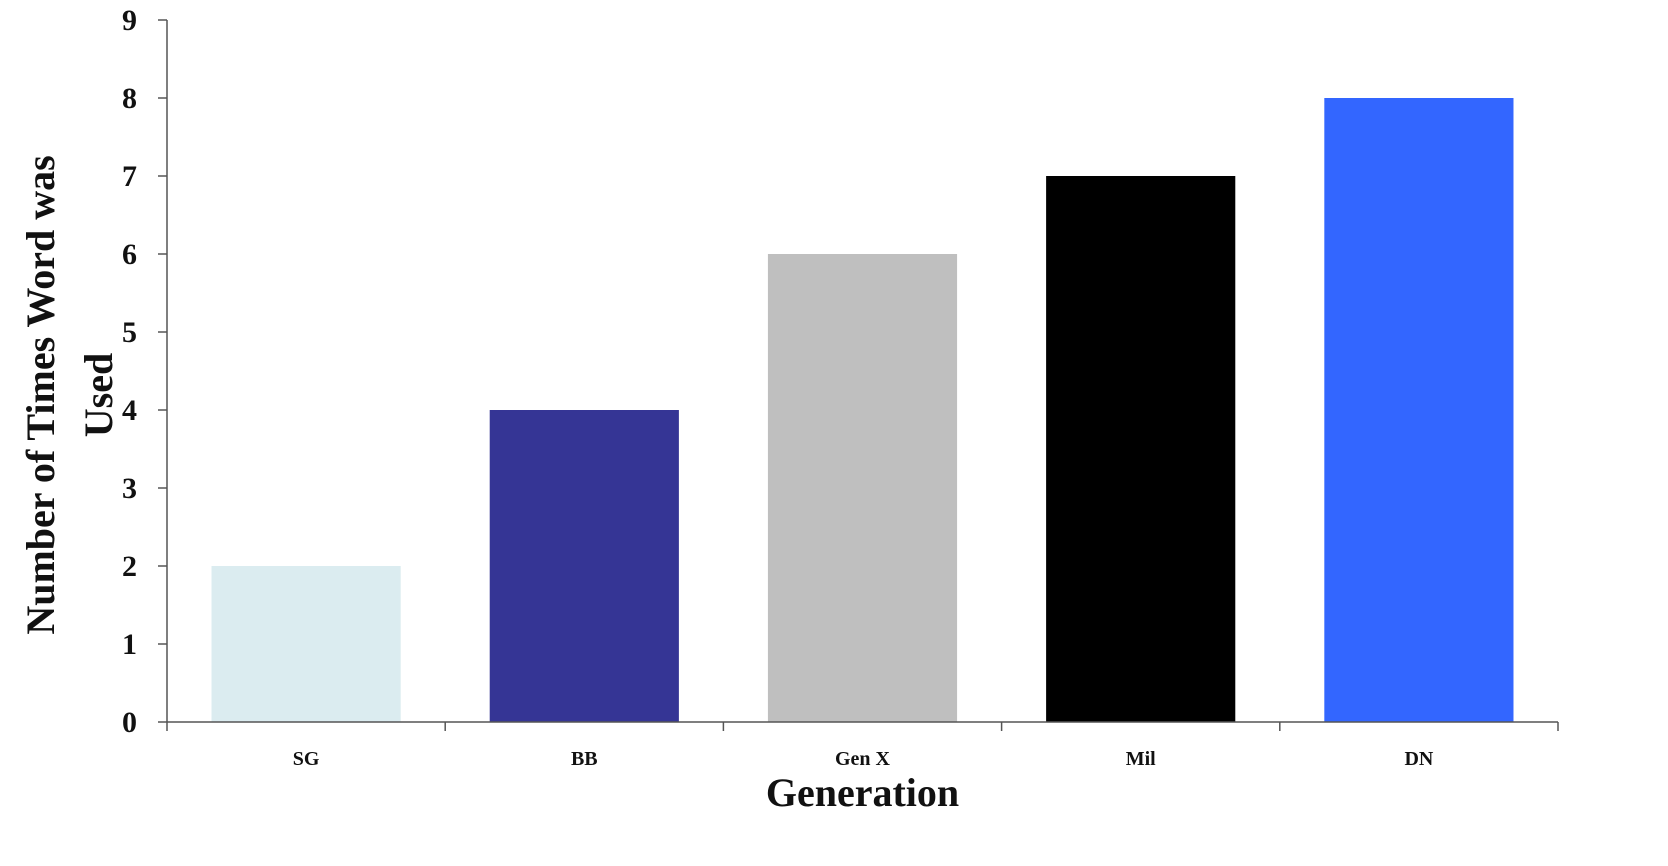 The height and width of the screenshot is (866, 1668). I want to click on y-tick-label: 5, so click(129, 332).